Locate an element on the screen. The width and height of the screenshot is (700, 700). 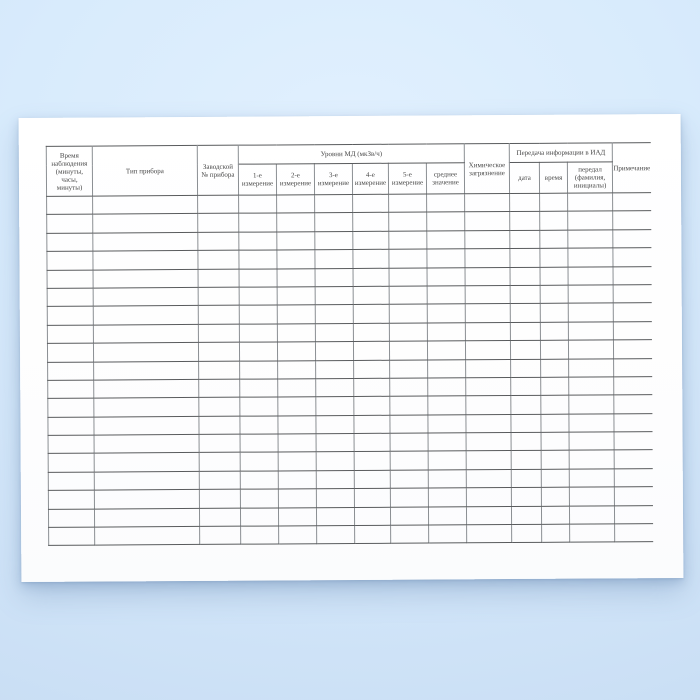
header-label-line: (минуты, is located at coordinates (69, 171).